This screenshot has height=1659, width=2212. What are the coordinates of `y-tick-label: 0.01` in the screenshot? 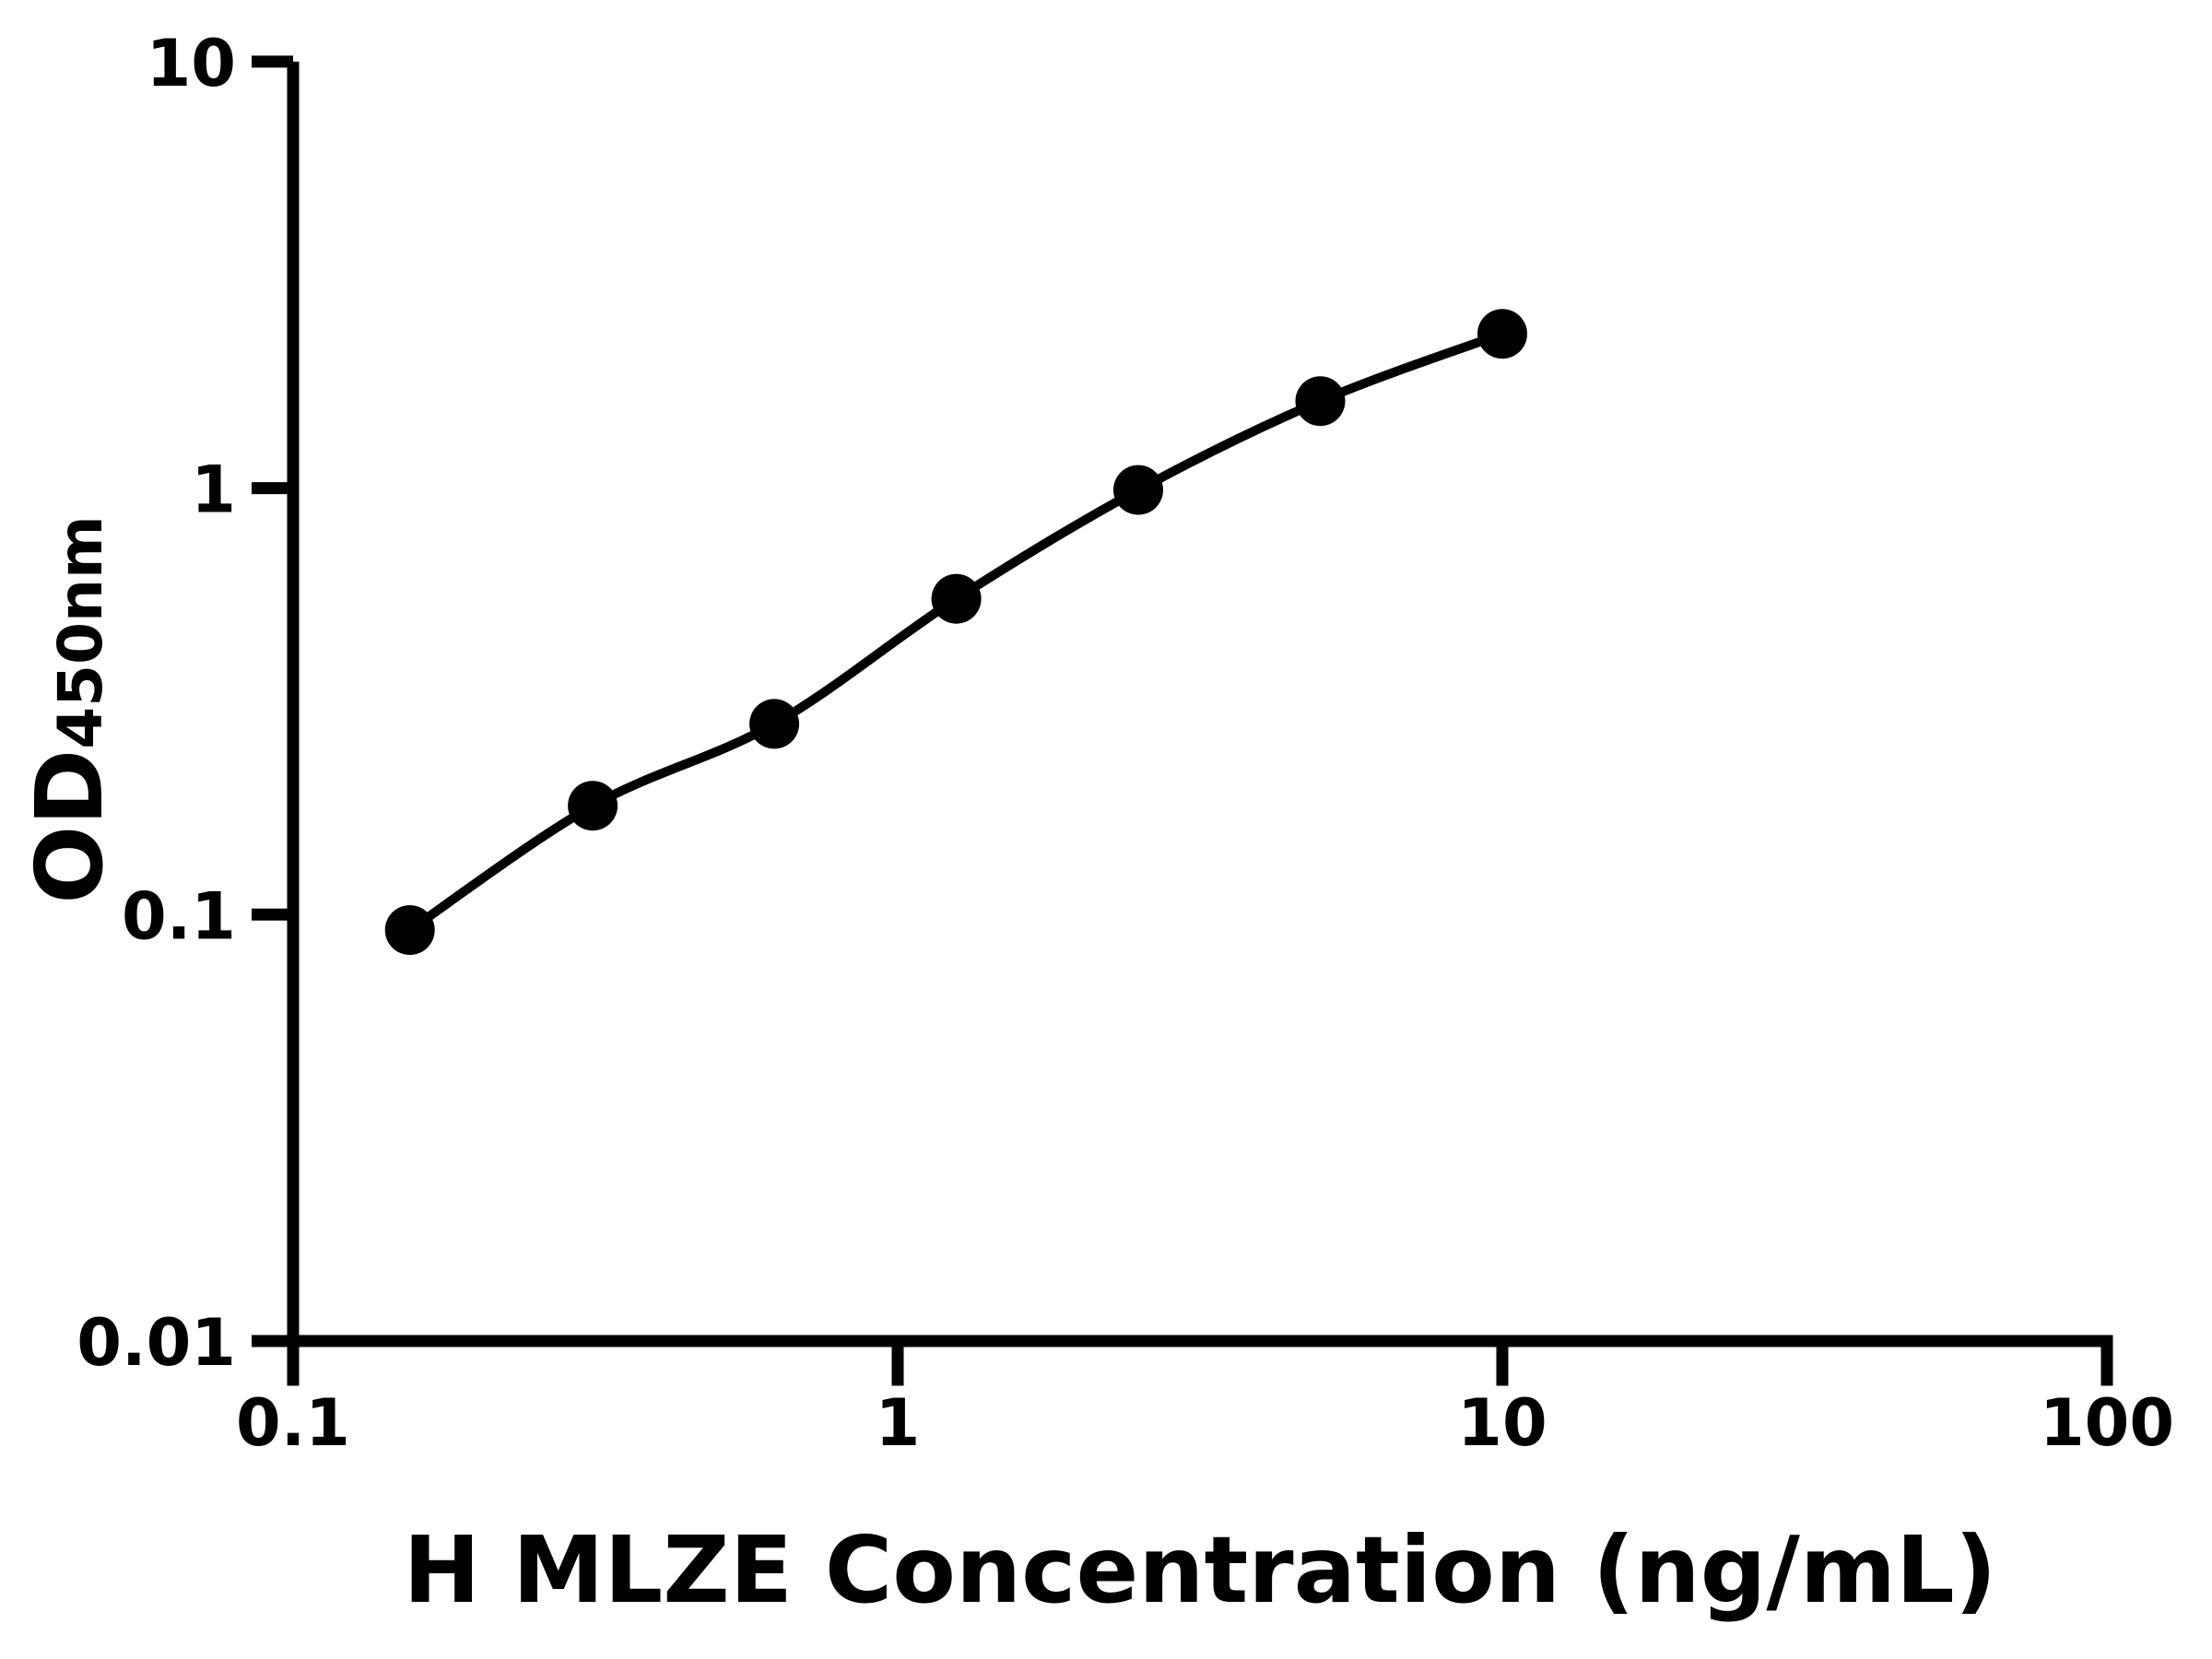 It's located at (156, 1343).